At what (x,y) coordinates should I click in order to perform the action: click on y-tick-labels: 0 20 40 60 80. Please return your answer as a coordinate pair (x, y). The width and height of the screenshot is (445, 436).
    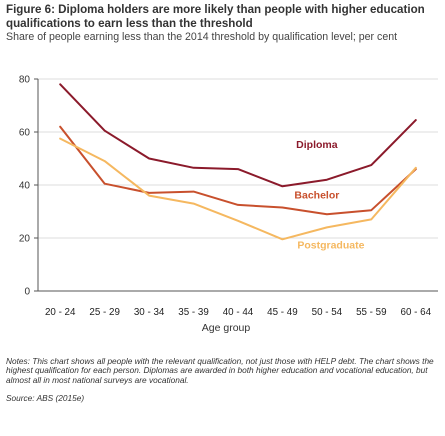
    Looking at the image, I should click on (25, 186).